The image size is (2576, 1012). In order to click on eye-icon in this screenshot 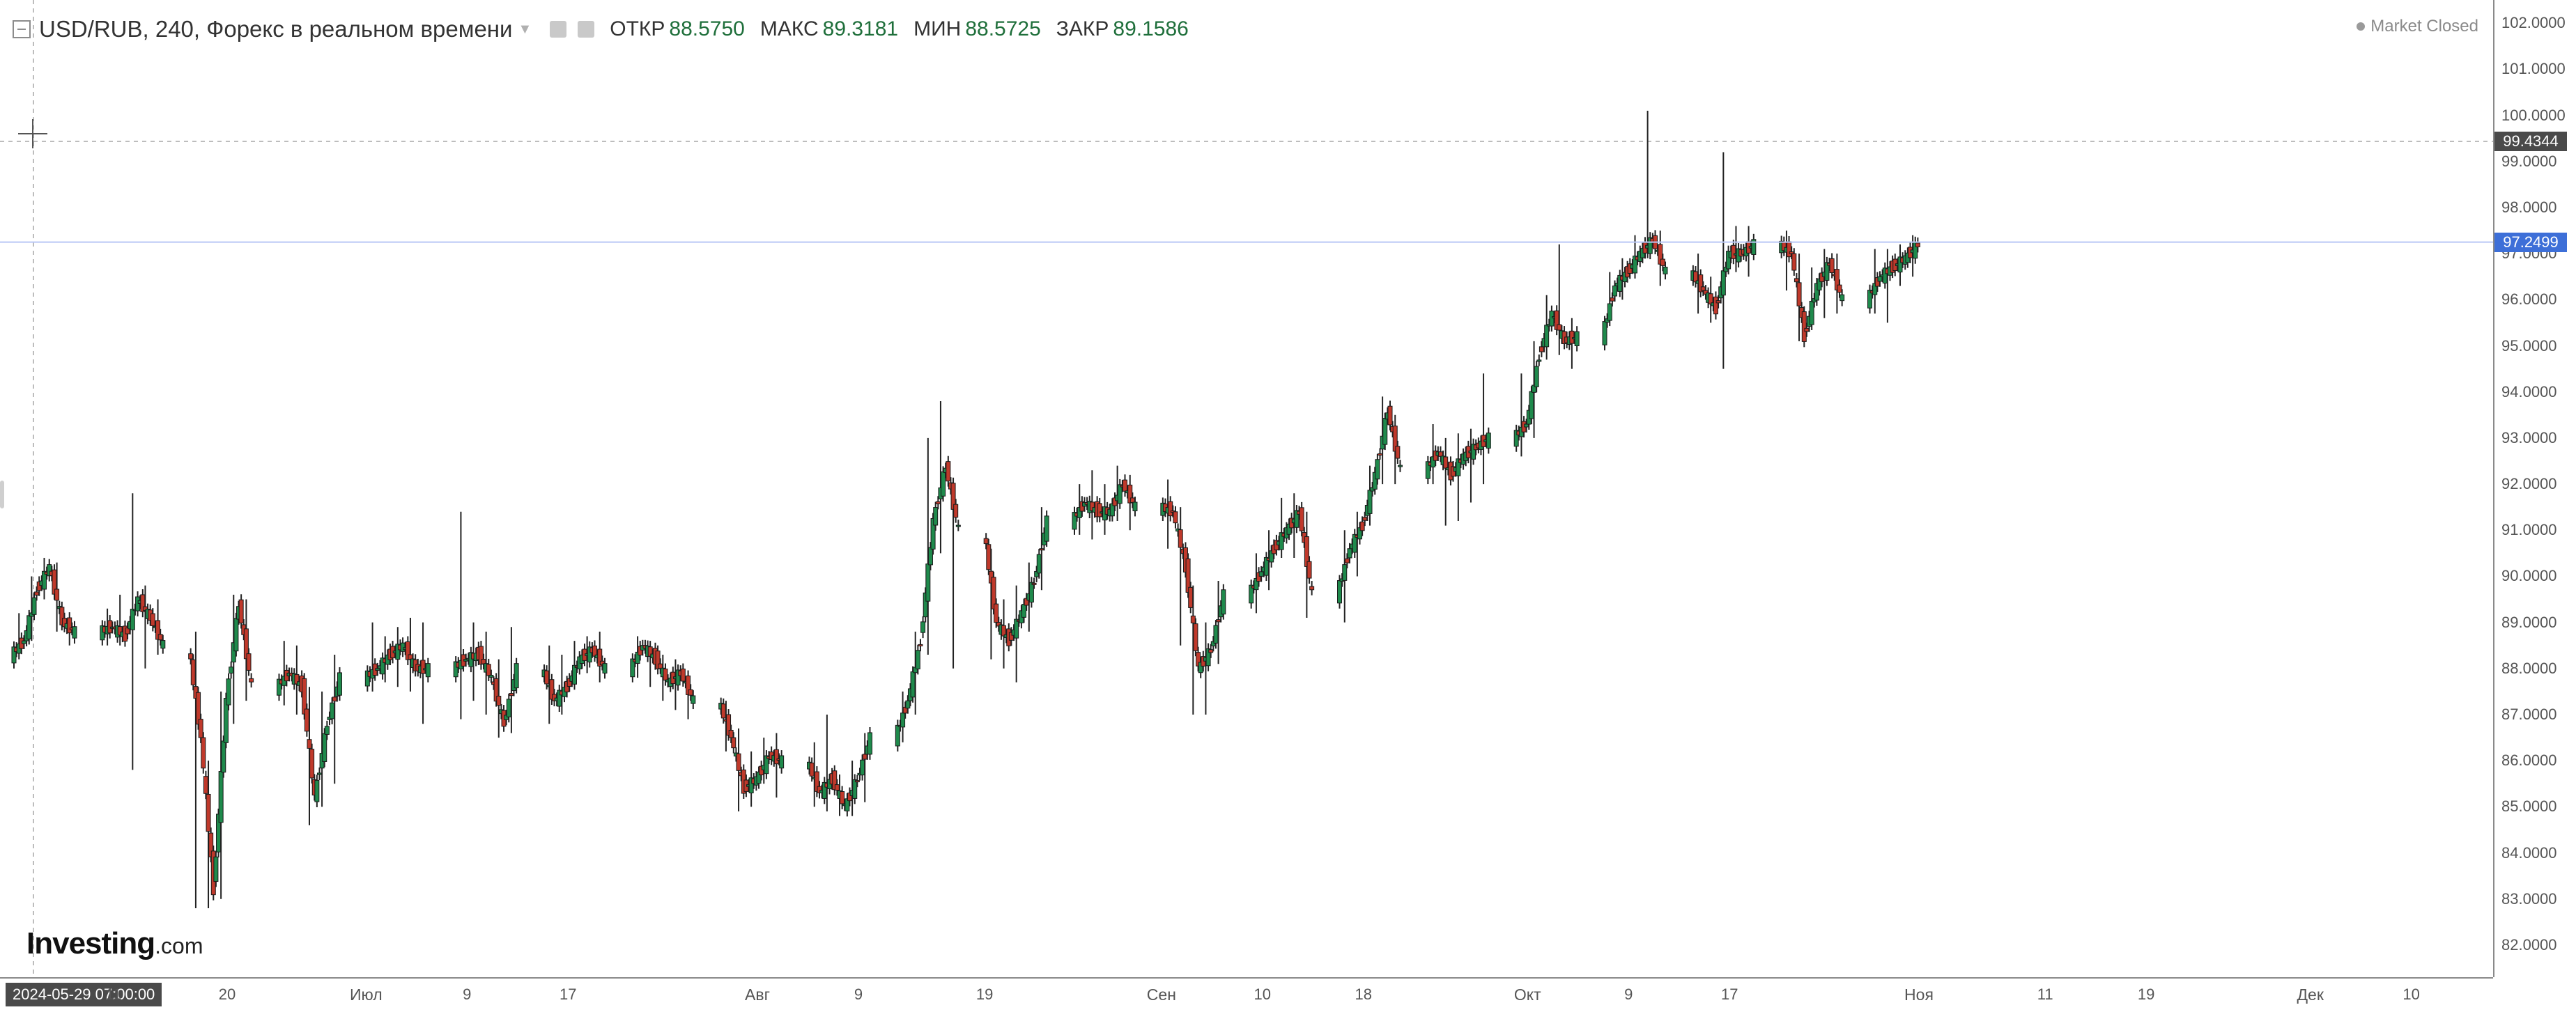, I will do `click(558, 29)`.